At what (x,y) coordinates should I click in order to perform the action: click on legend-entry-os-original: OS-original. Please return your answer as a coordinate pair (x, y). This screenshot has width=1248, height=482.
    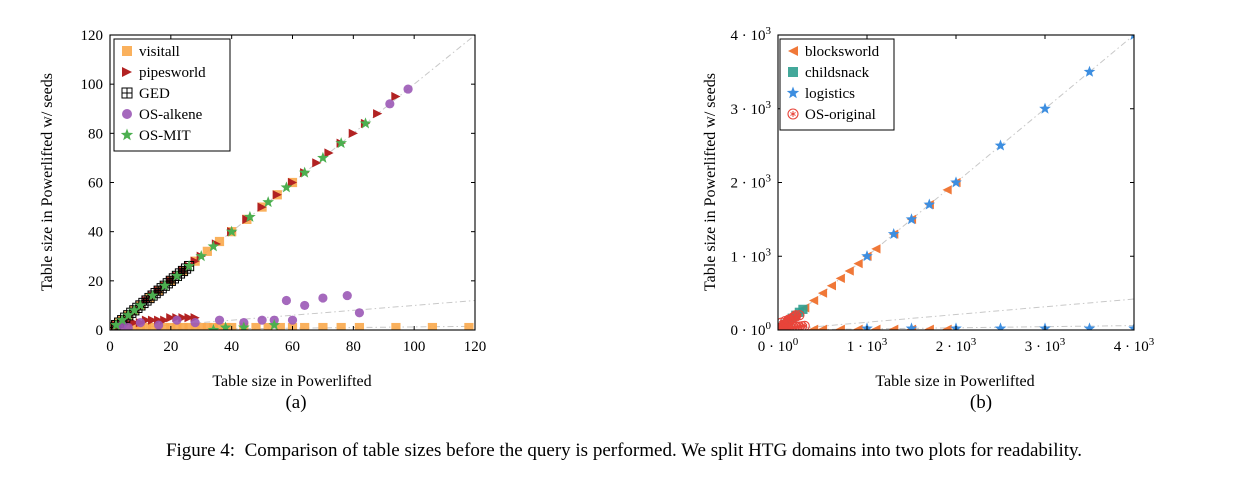
    Looking at the image, I should click on (831, 115).